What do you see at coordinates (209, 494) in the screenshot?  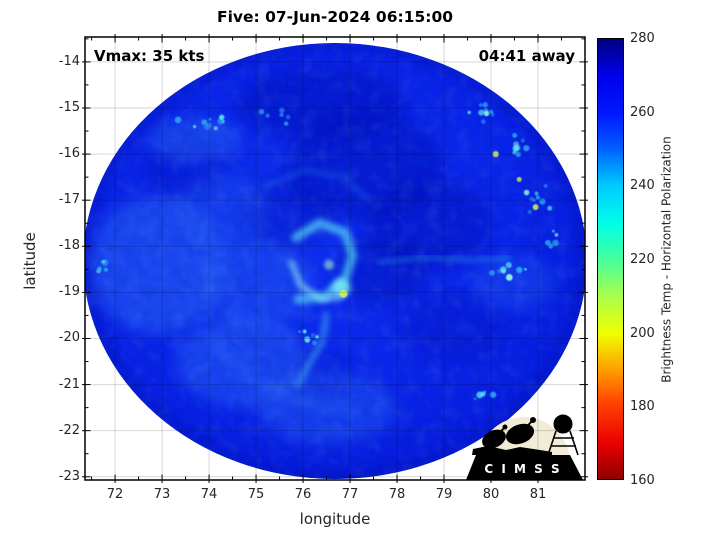 I see `x-tick-label: 74` at bounding box center [209, 494].